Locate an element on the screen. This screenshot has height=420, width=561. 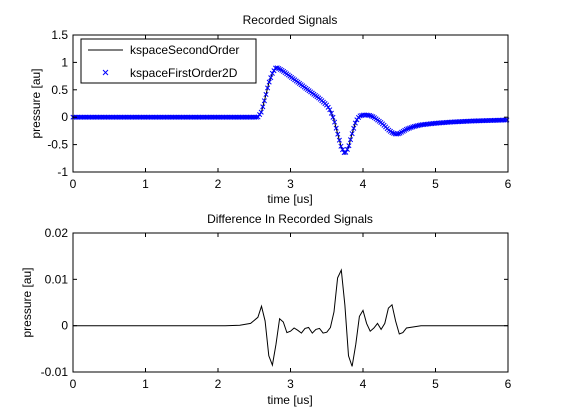
y-tick-label: 0.02 is located at coordinates (57, 233).